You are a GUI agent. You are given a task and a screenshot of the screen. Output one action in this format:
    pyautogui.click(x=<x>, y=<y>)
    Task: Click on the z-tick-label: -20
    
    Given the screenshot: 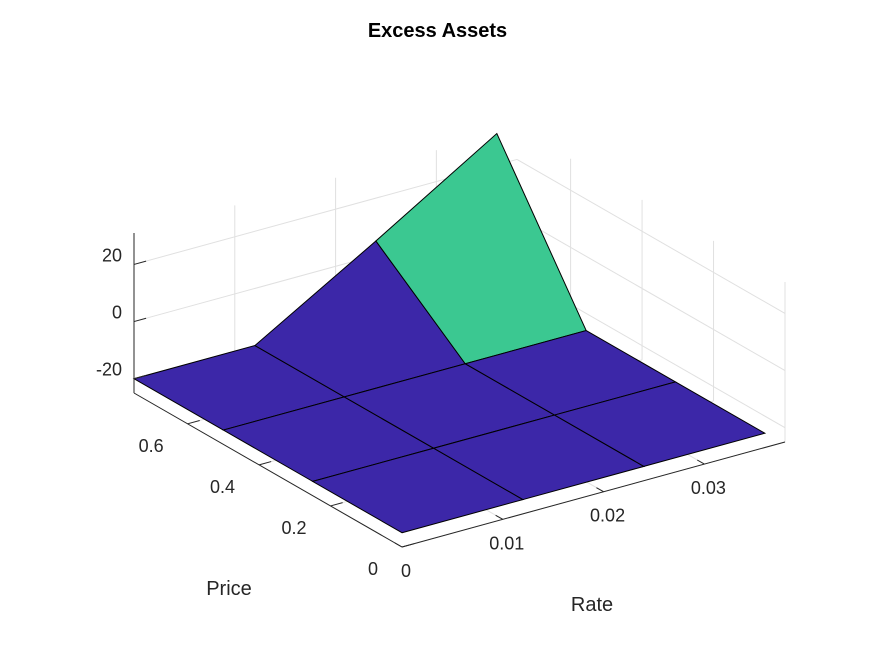 What is the action you would take?
    pyautogui.click(x=109, y=370)
    